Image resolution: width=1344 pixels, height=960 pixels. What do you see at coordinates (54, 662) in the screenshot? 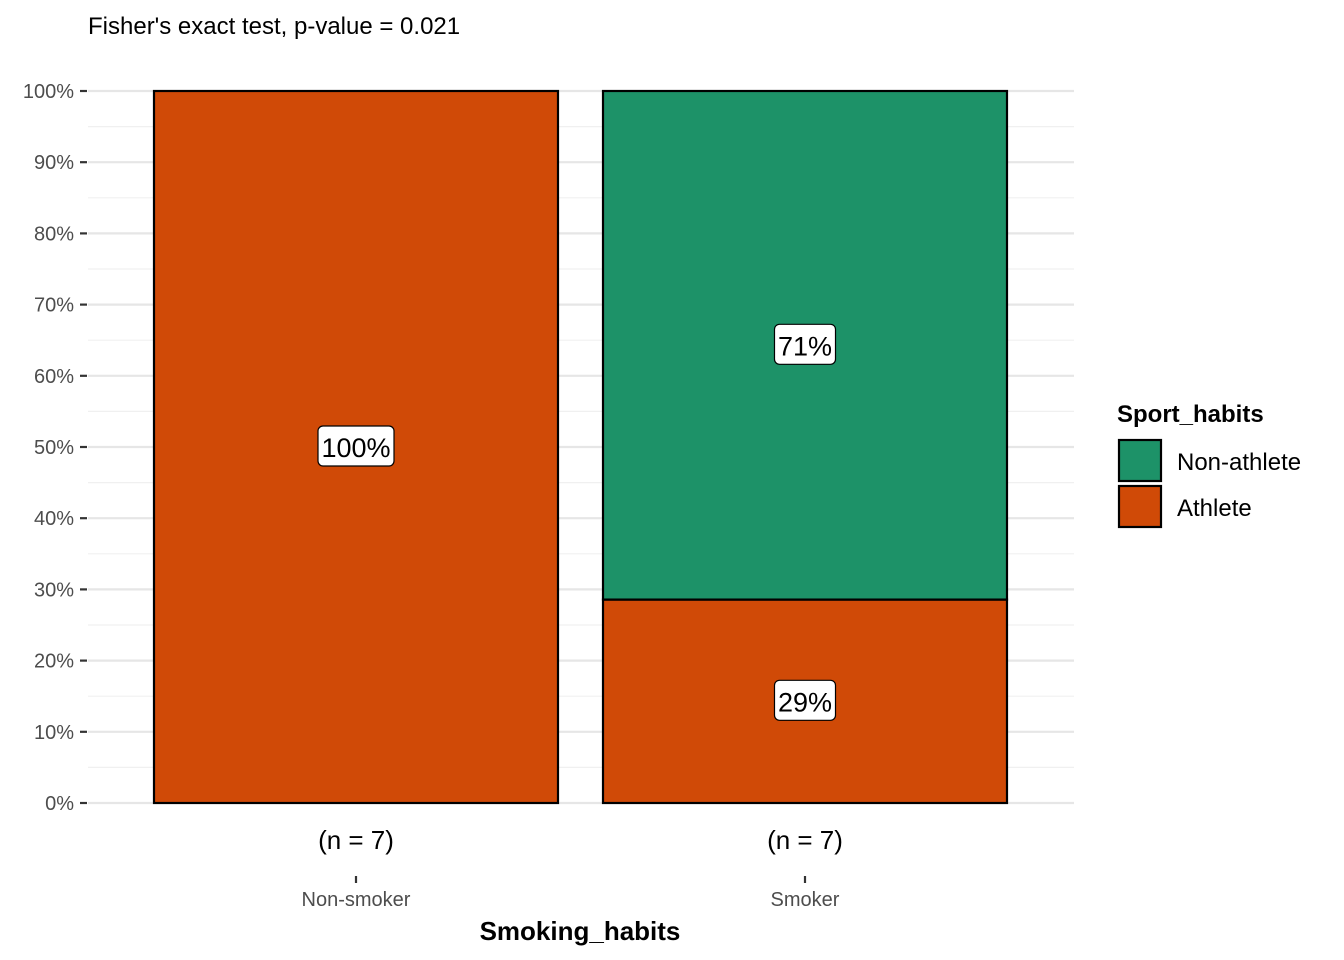
I see `y-tick-label: 20%` at bounding box center [54, 662].